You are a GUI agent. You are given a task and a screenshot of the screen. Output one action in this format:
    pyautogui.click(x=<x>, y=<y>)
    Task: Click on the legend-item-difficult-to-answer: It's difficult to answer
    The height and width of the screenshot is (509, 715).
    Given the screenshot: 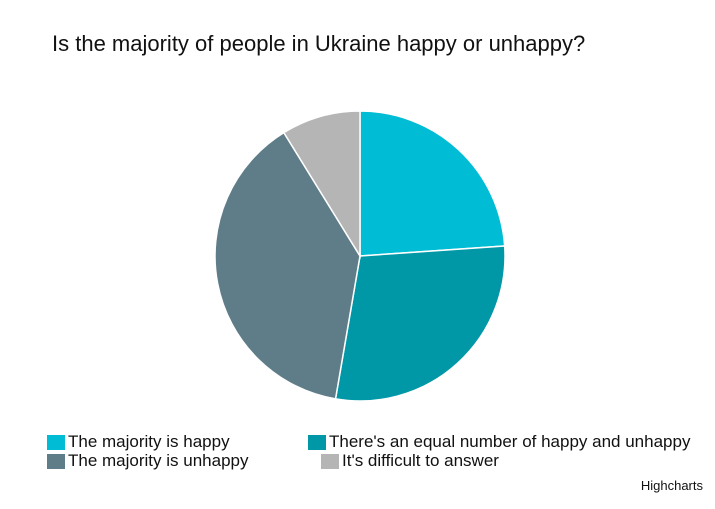 What is the action you would take?
    pyautogui.click(x=410, y=461)
    